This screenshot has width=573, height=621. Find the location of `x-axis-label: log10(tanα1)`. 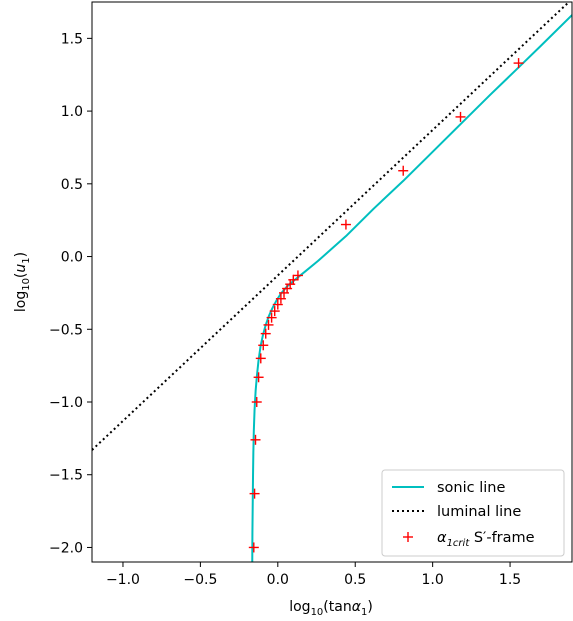

x-axis-label: log10(tanα1) is located at coordinates (331, 608).